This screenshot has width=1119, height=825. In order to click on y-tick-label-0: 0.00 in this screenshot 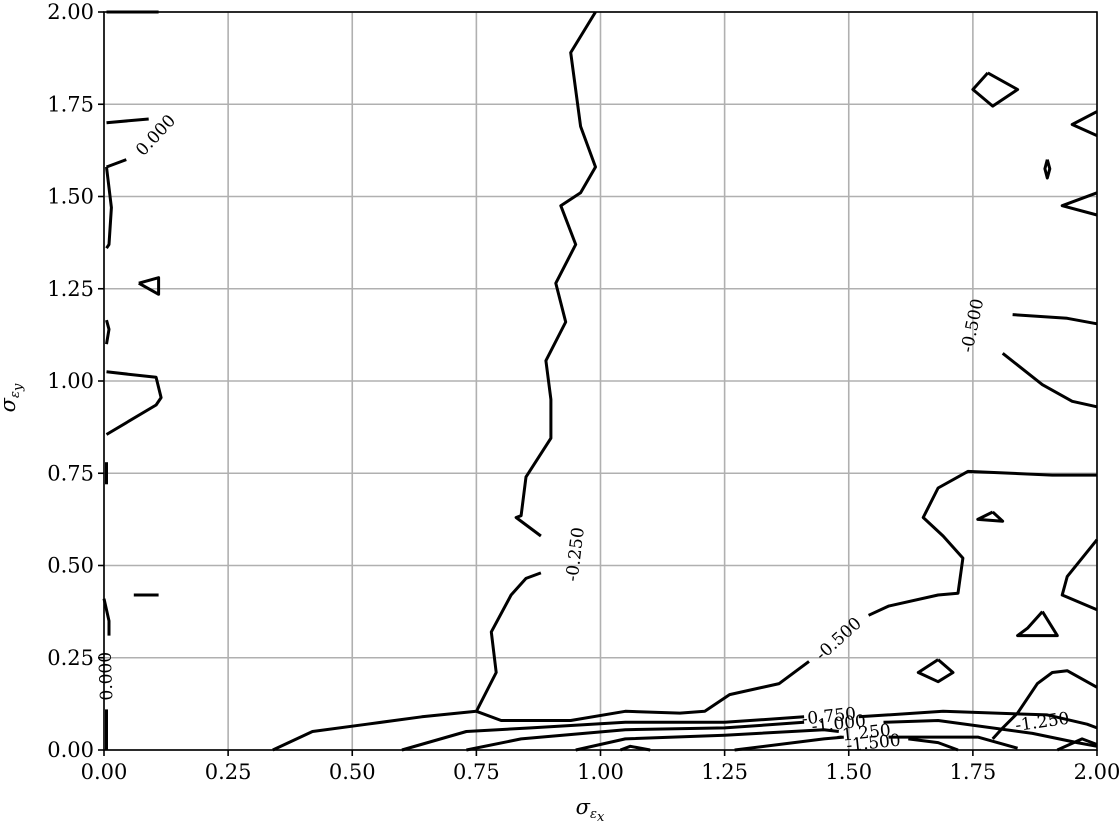, I will do `click(70, 750)`.